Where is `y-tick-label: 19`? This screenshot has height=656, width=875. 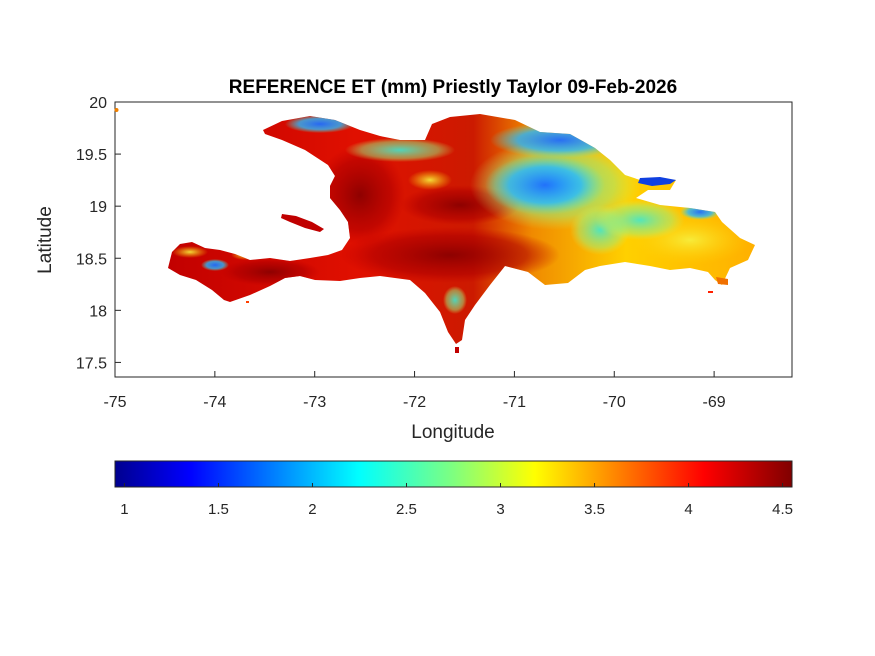
y-tick-label: 19 is located at coordinates (98, 207).